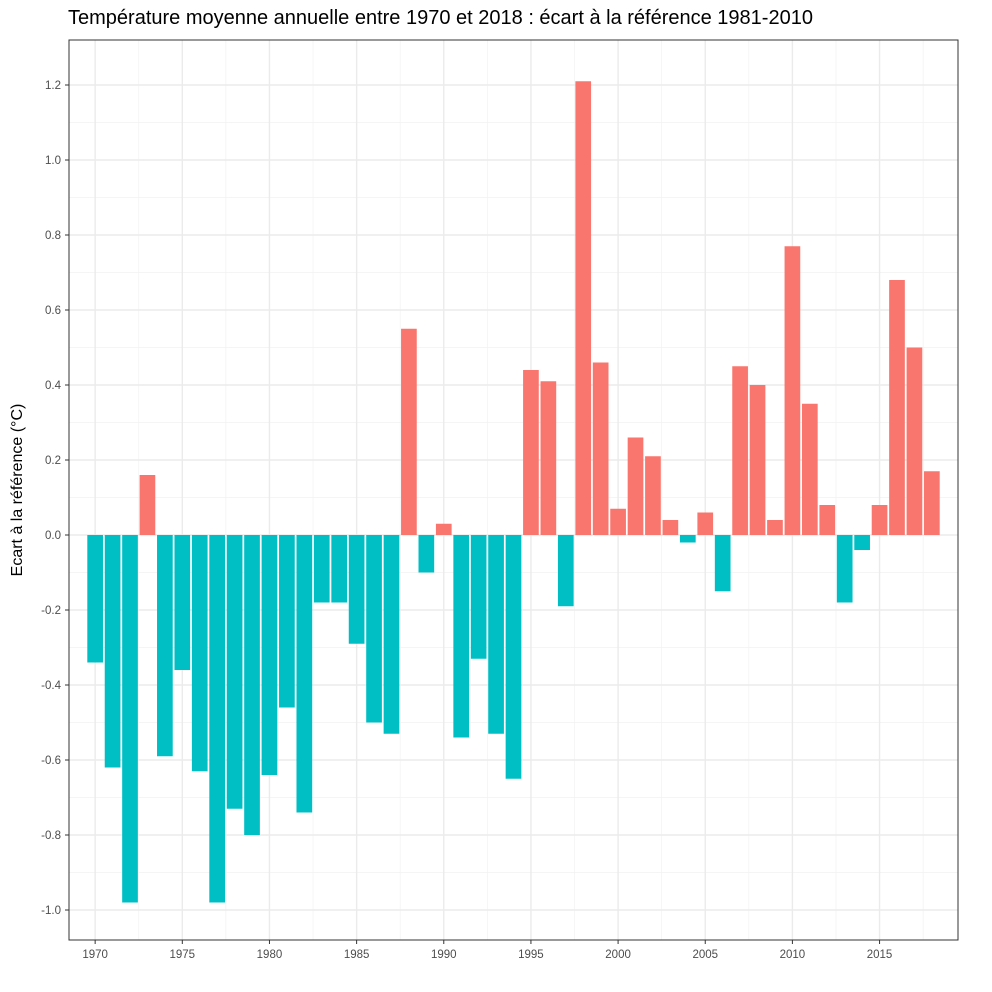  Describe the element at coordinates (618, 955) in the screenshot. I see `x-tick-label: 2000` at that location.